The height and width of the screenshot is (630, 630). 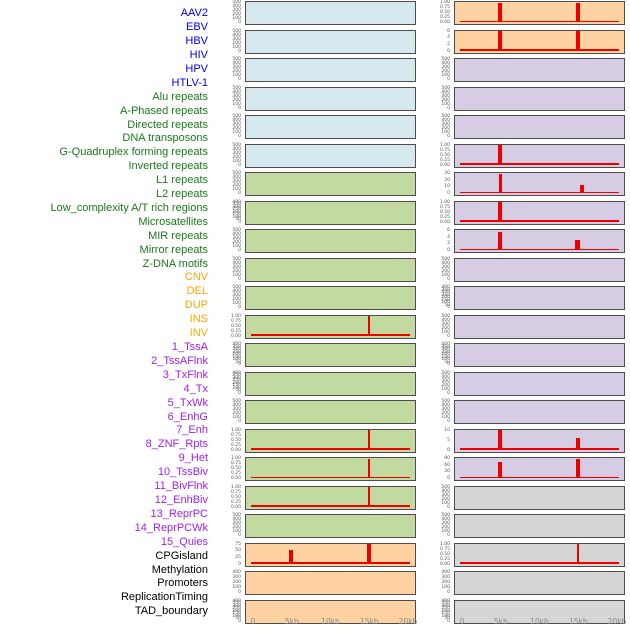 I want to click on track-panel-directed-repeats, so click(x=330, y=241).